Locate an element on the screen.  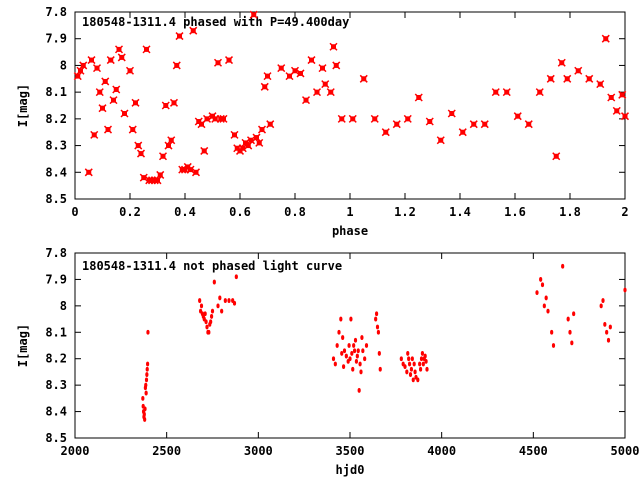
y-tick-label: 8.3 is located at coordinates (56, 385).